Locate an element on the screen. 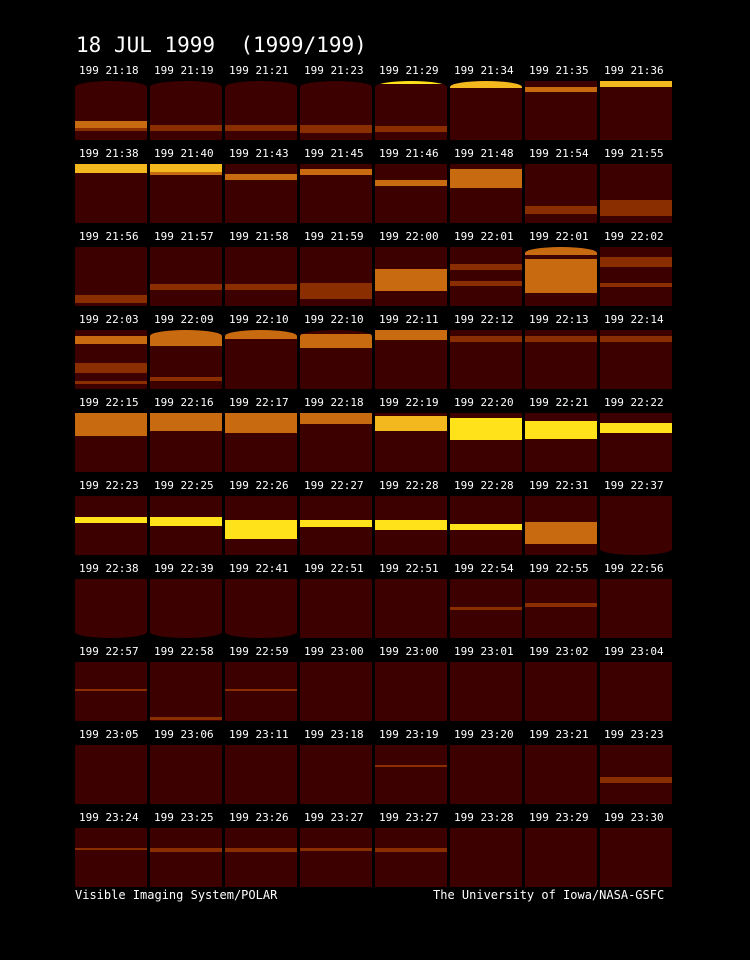 Image resolution: width=750 pixels, height=960 pixels. frame-timestamp: 199 22:28 is located at coordinates (409, 485).